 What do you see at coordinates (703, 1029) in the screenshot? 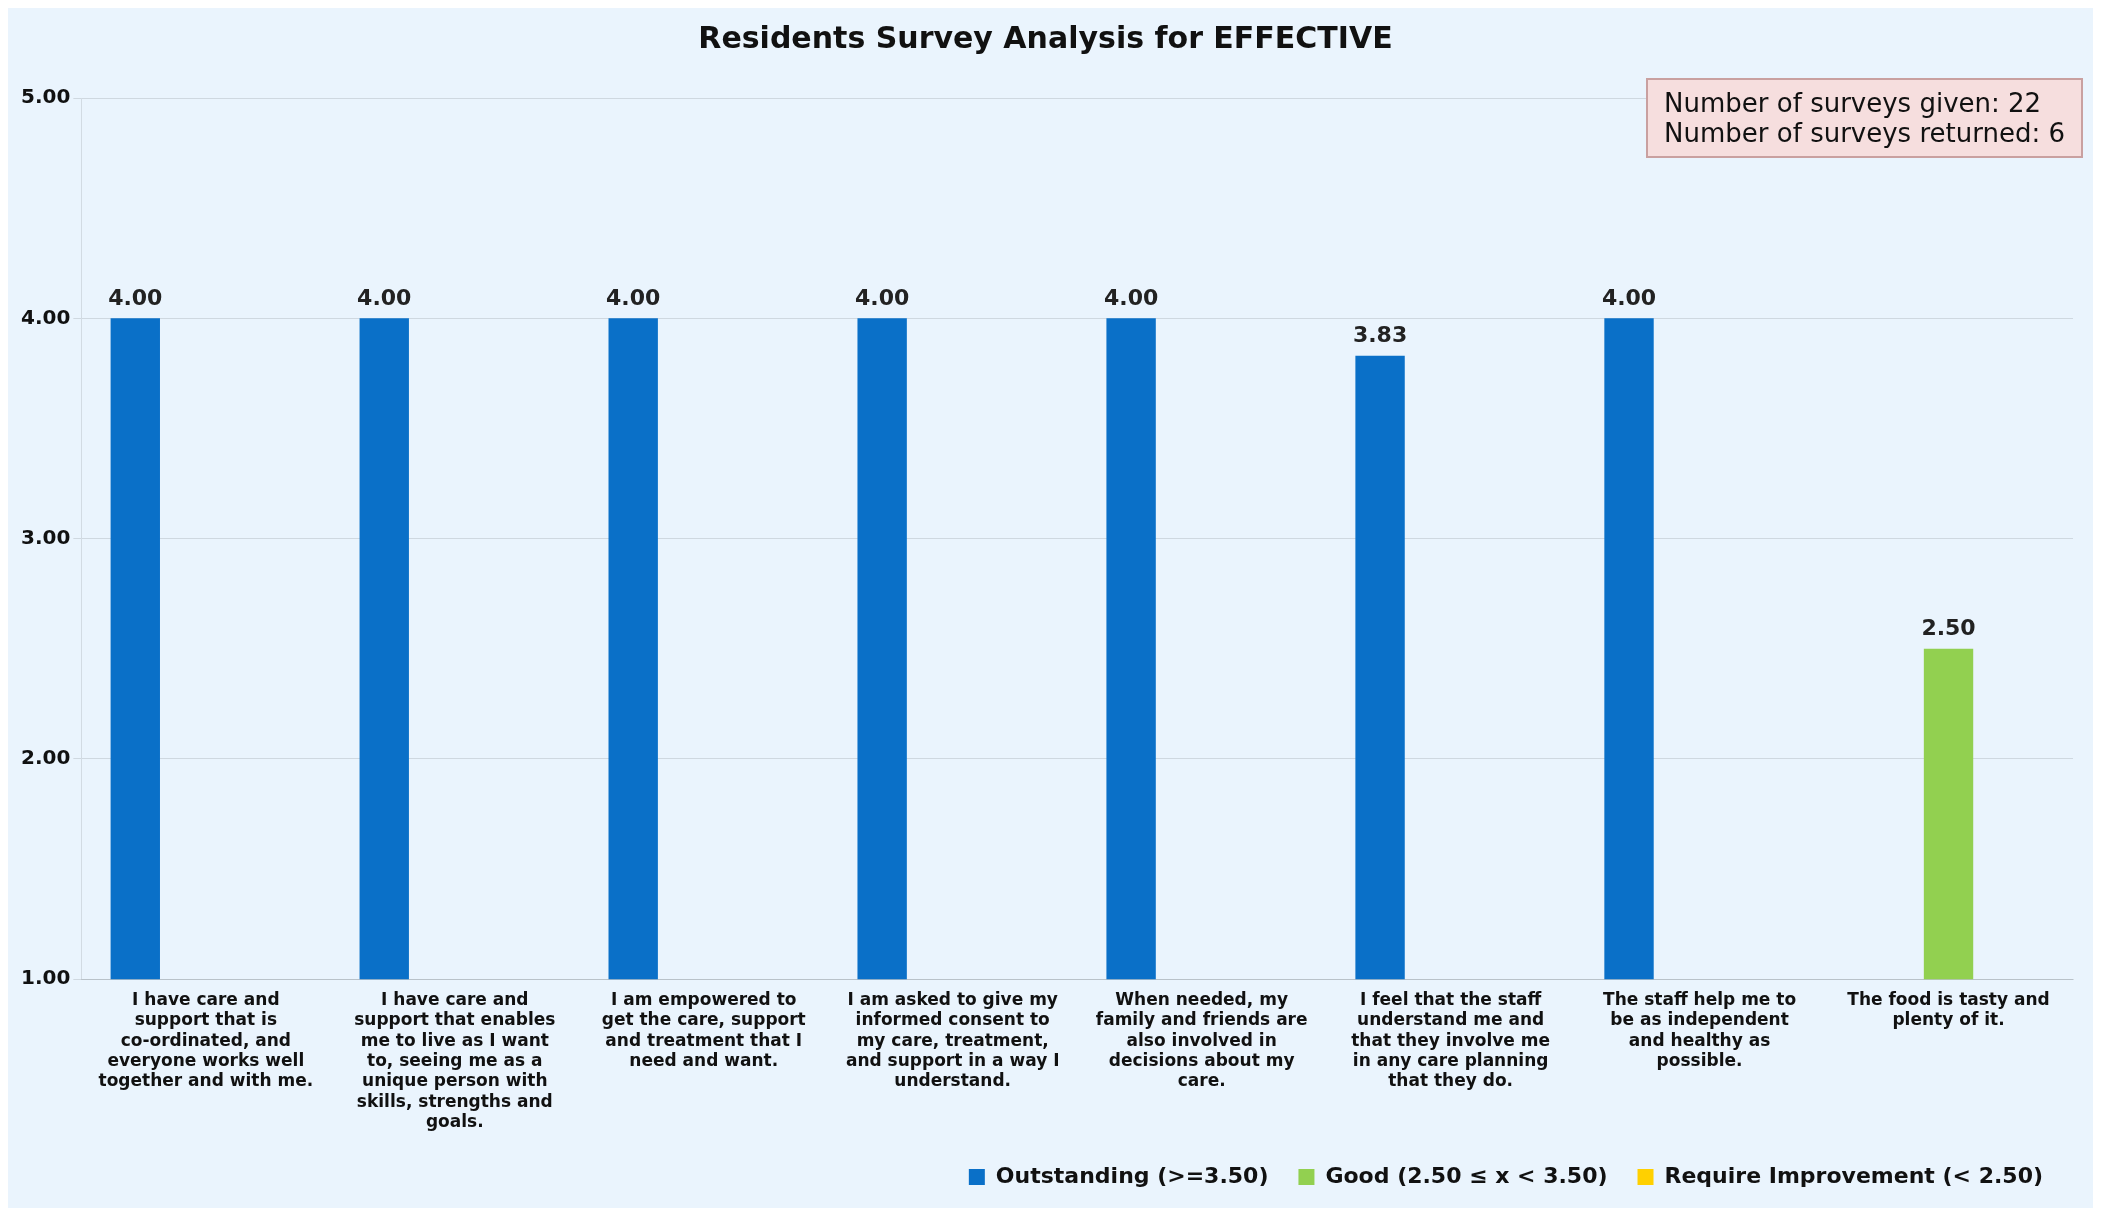
I see `x-tick-label: I am empowered to get the care, support and treatment that I need and want.` at bounding box center [703, 1029].